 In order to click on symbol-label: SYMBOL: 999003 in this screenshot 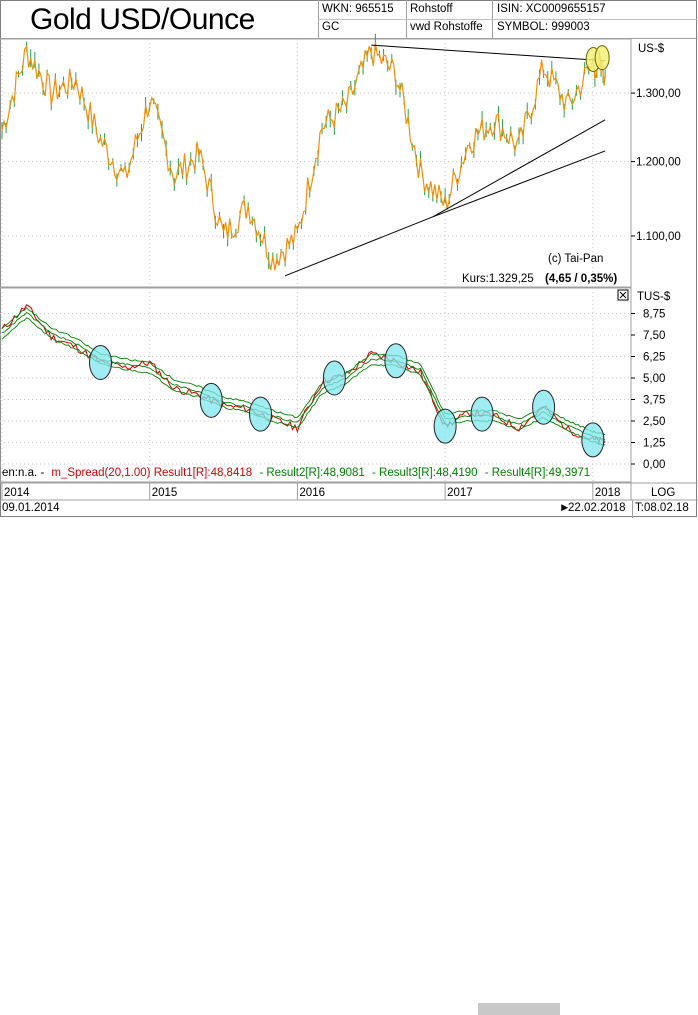, I will do `click(543, 27)`.